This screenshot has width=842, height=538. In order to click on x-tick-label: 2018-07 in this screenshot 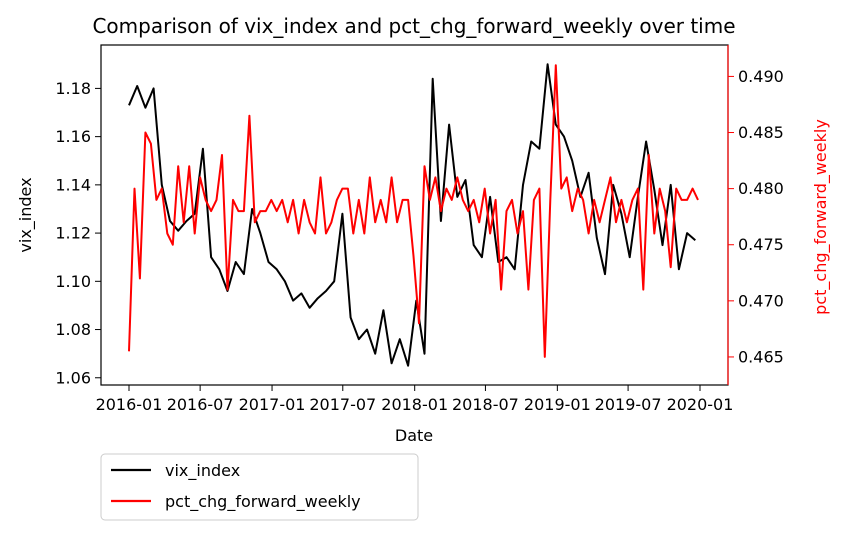, I will do `click(485, 404)`.